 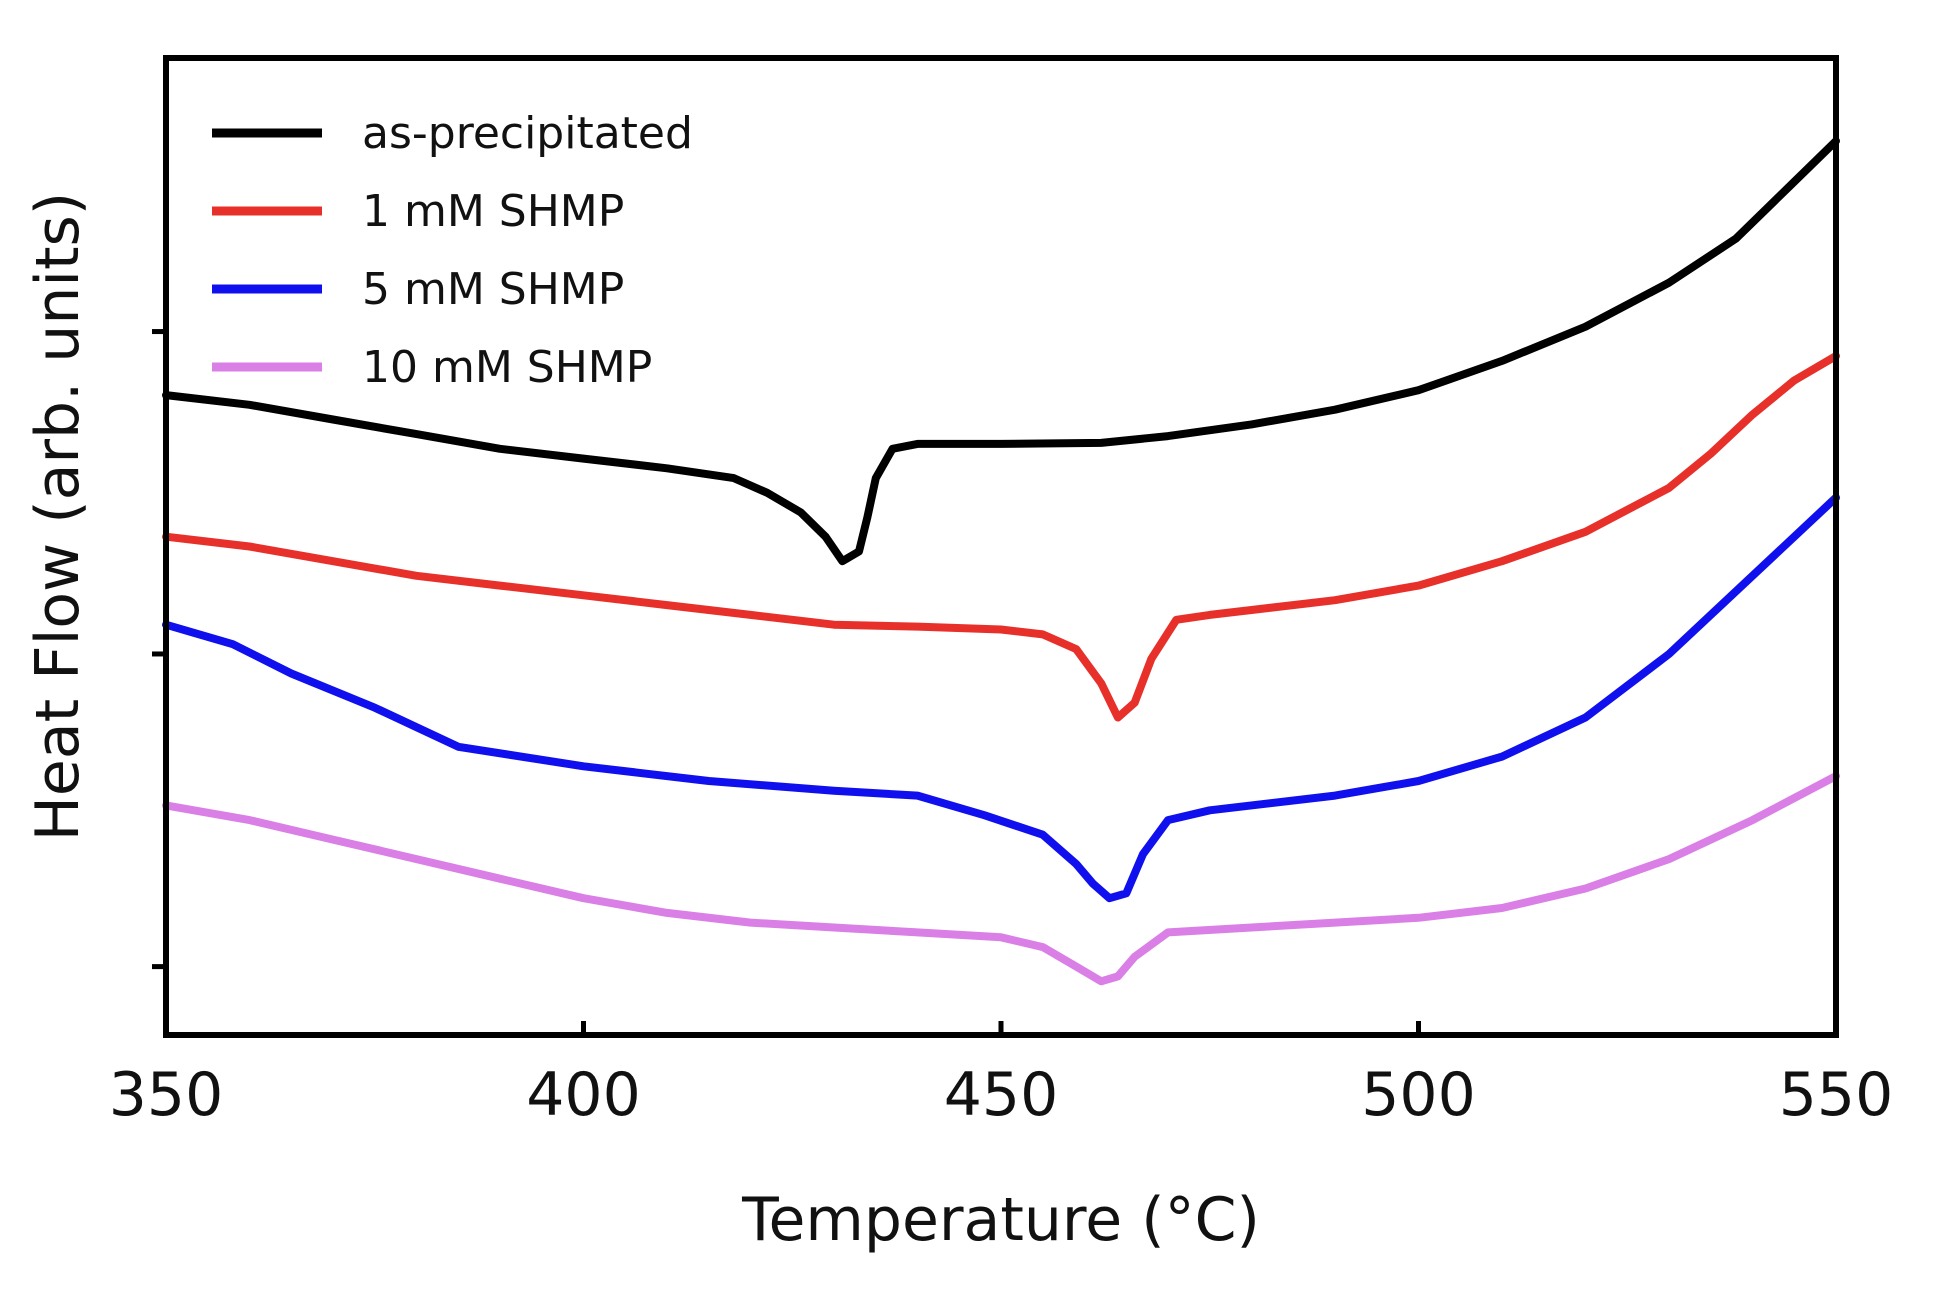 I want to click on x-axis-ticks: 350 400 450 500 550, so click(x=1001, y=1075).